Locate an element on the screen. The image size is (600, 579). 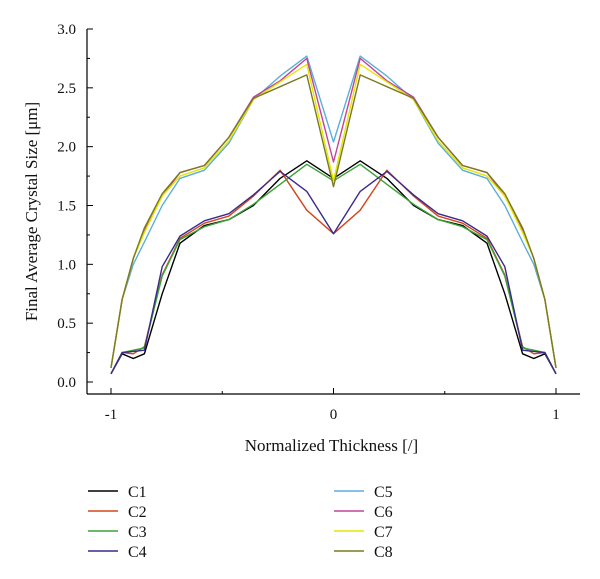
y-axis-title: Final Average Crystal Size [μm] is located at coordinates (31, 211).